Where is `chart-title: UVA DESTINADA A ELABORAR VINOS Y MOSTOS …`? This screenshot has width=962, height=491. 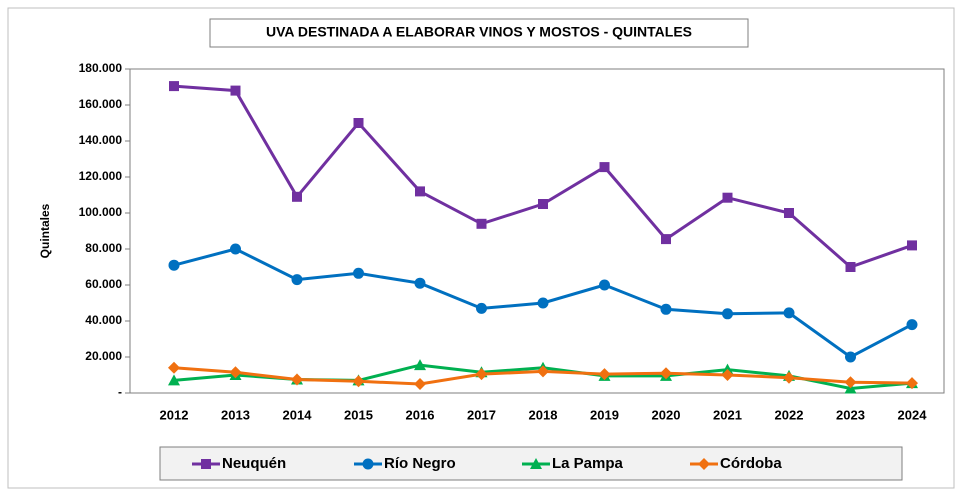
chart-title: UVA DESTINADA A ELABORAR VINOS Y MOSTOS … is located at coordinates (479, 32).